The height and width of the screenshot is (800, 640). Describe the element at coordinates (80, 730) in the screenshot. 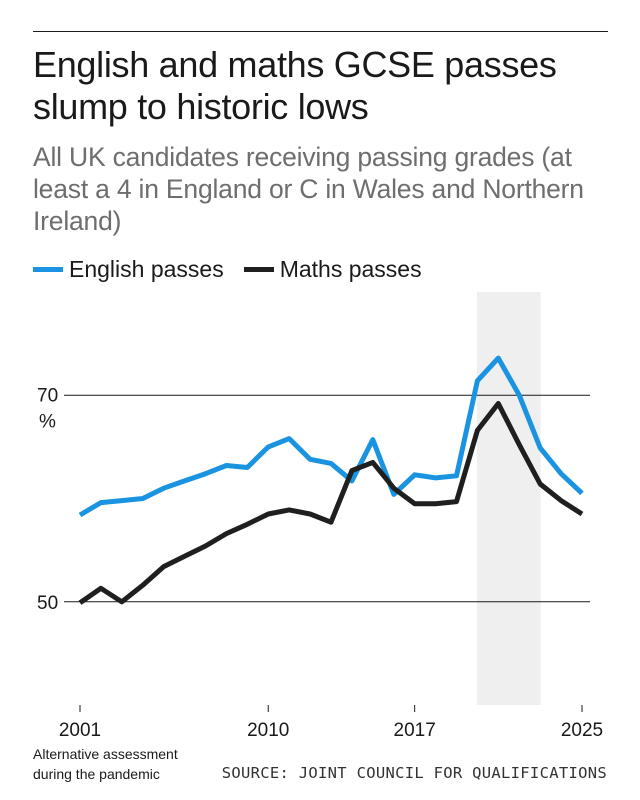

I see `x-tick-label-2001: 2001` at that location.